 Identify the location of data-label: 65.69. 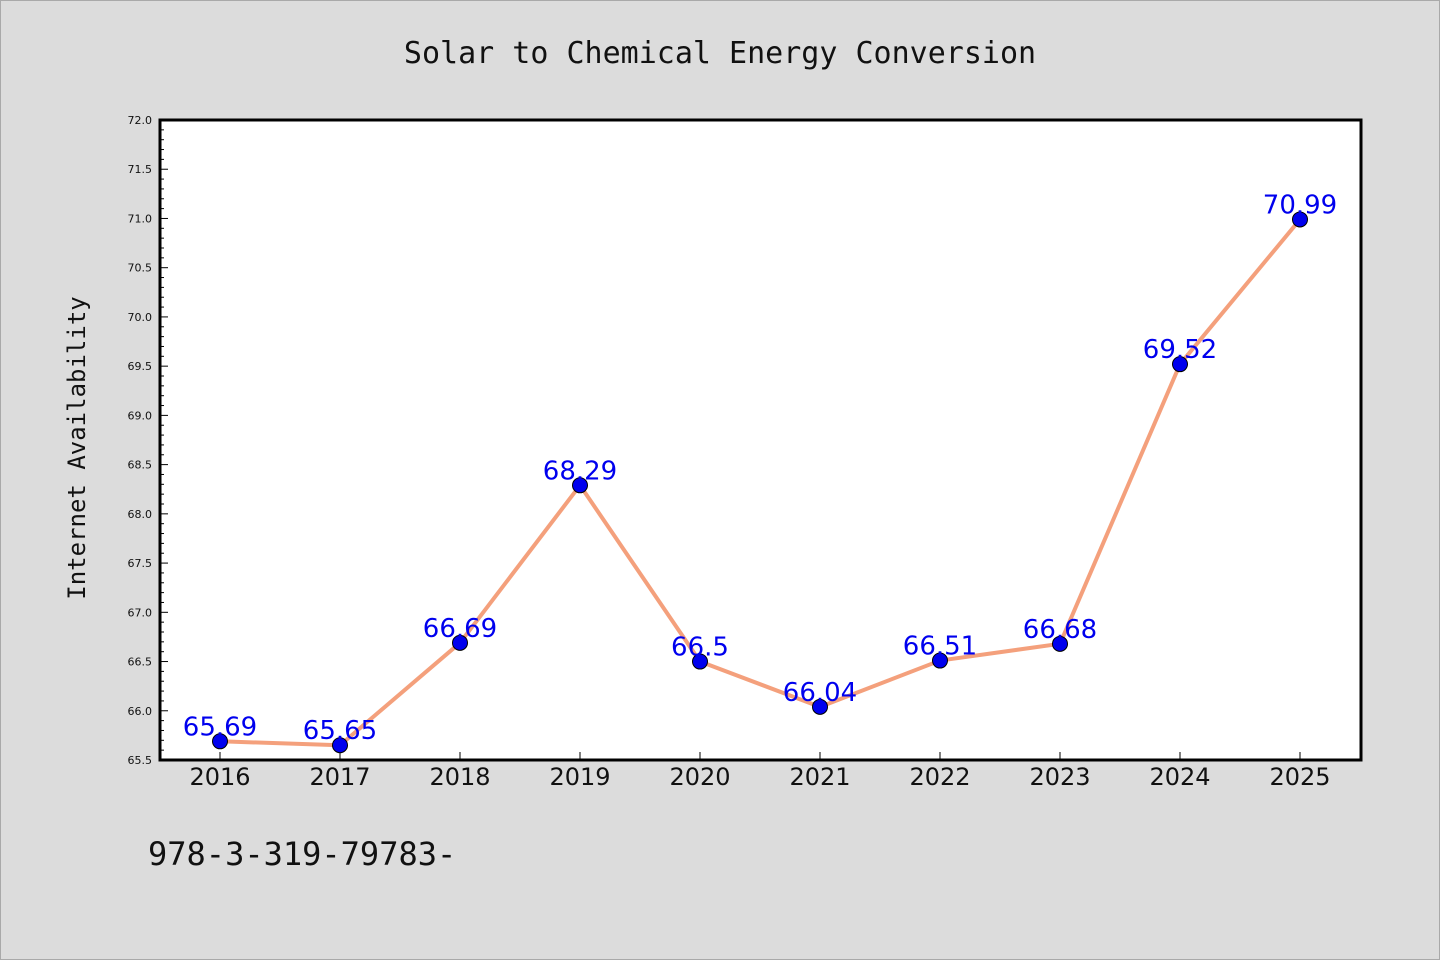
(220, 727).